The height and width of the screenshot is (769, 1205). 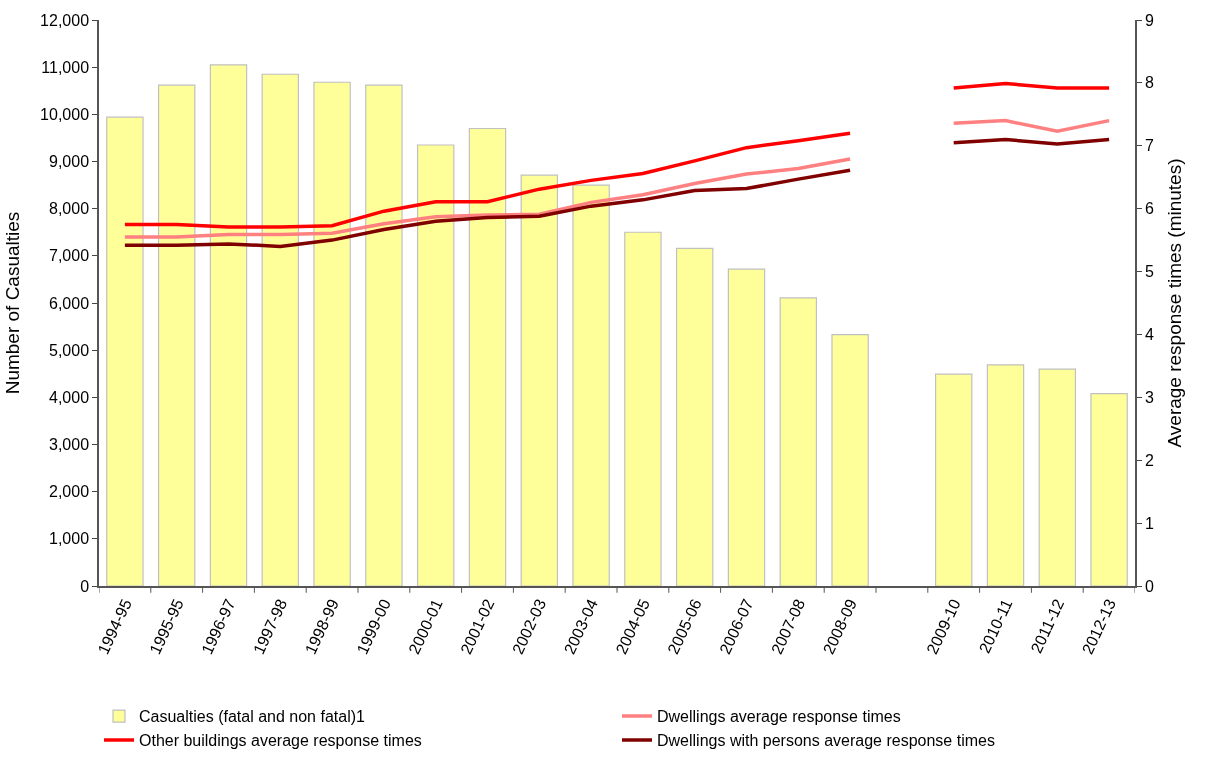 I want to click on y-tick-label: 6,000, so click(x=69, y=303).